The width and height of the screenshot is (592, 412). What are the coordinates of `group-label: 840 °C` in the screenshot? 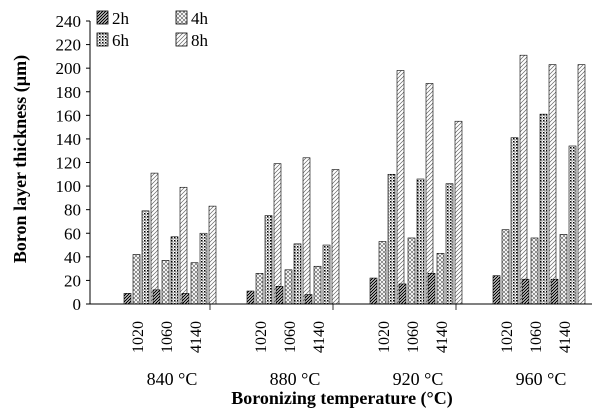 It's located at (172, 379).